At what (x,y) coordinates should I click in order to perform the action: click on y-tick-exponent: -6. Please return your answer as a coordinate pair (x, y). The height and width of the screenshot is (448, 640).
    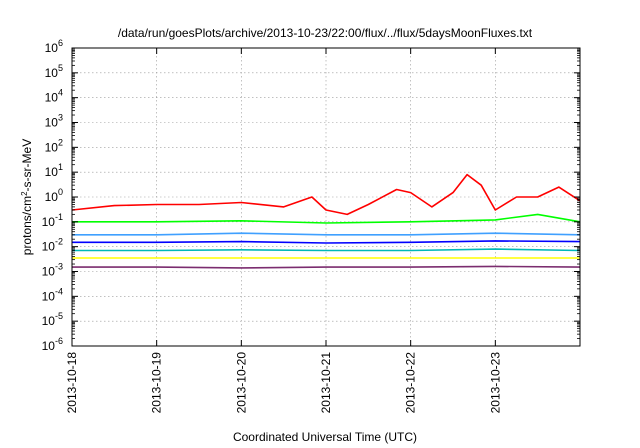
    Looking at the image, I should click on (59, 341).